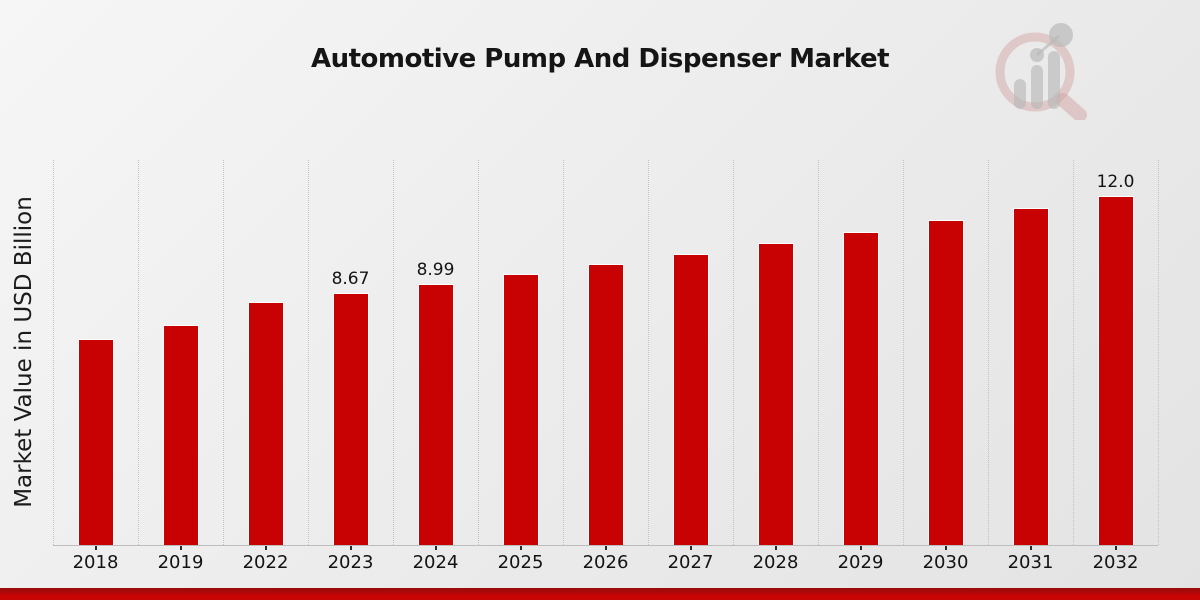 The height and width of the screenshot is (600, 1200). I want to click on y-axis-label: Market Value in USD Billion, so click(24, 352).